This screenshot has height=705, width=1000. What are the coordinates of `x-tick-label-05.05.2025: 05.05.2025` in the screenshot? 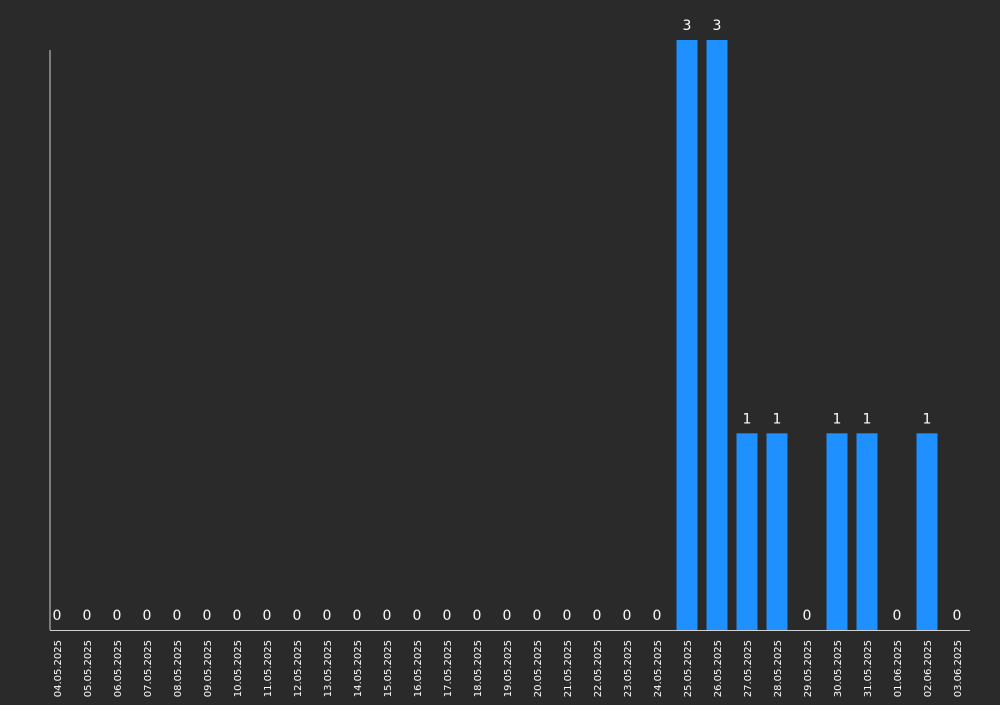 It's located at (88, 668).